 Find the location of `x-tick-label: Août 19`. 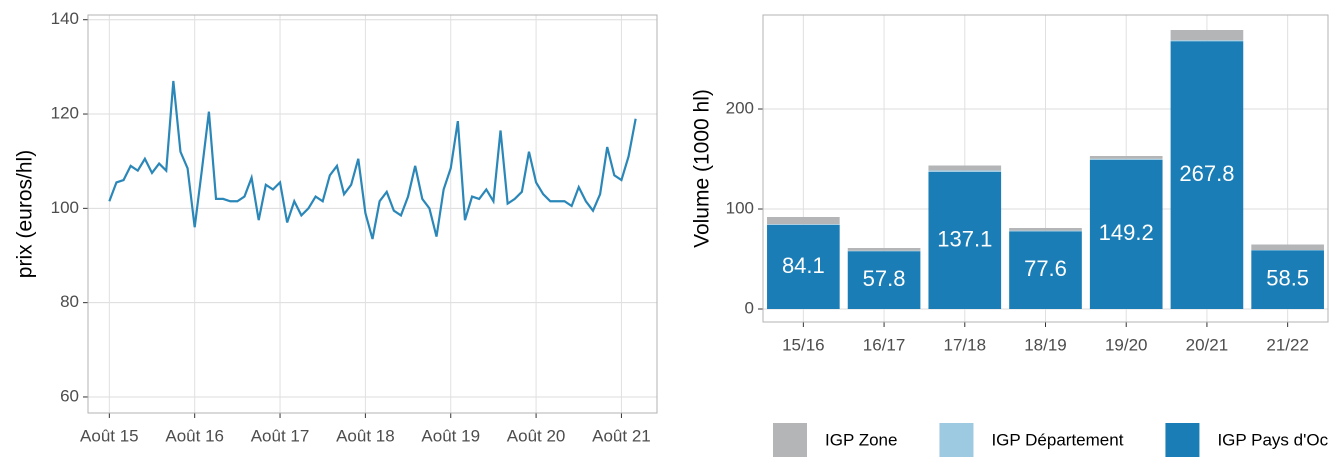

x-tick-label: Août 19 is located at coordinates (450, 435).